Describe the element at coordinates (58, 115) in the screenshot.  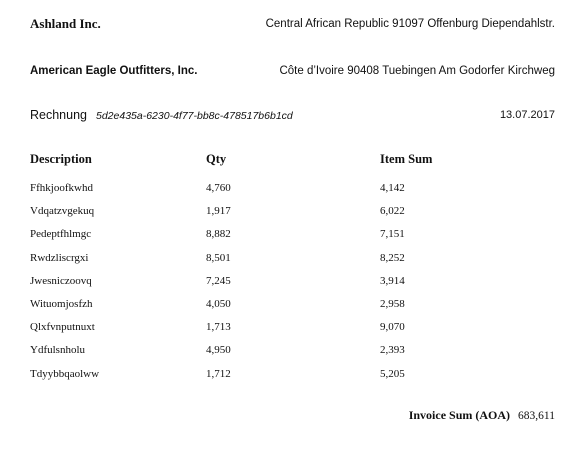
I see `invoice-label: Rechnung` at that location.